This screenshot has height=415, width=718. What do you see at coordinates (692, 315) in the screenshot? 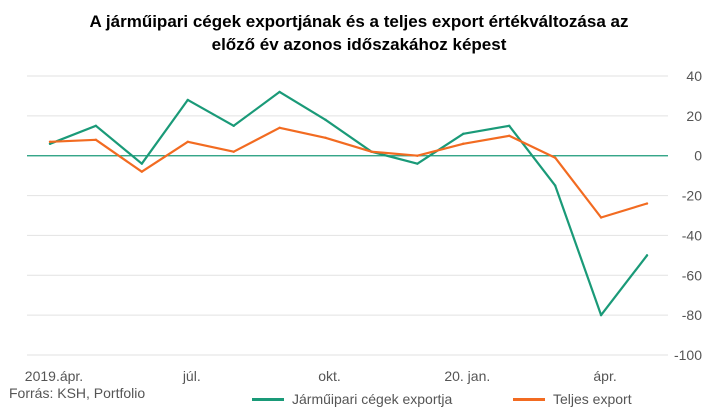
I see `y-tick-label: -80` at bounding box center [692, 315].